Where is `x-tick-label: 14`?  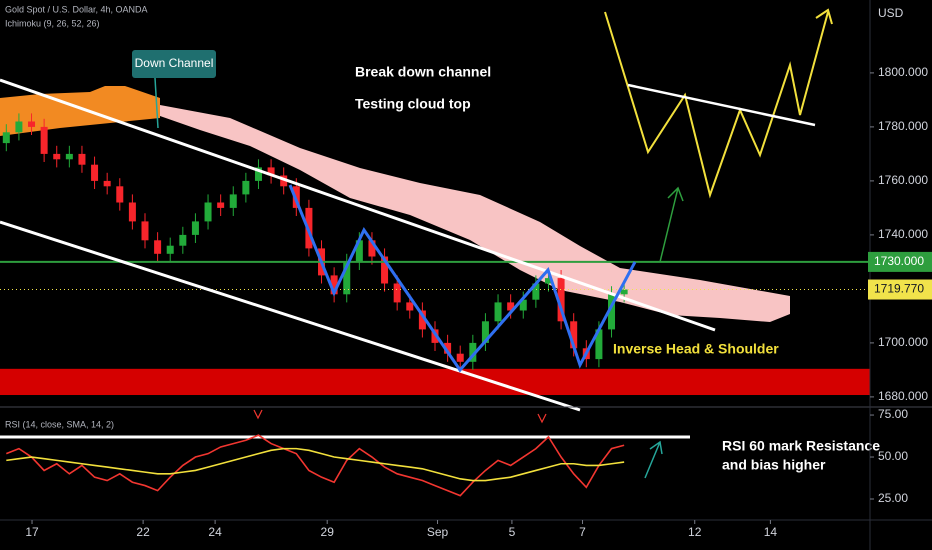
x-tick-label: 14 is located at coordinates (771, 532).